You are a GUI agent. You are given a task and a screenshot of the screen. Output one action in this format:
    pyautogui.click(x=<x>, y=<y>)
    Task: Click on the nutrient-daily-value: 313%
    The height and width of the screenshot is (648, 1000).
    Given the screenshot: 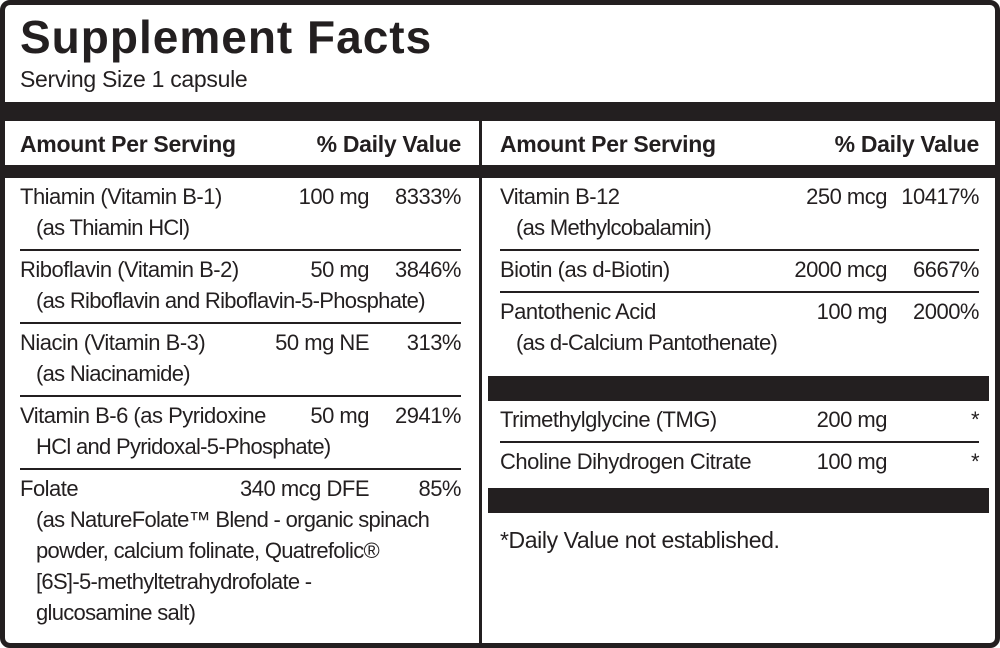 What is the action you would take?
    pyautogui.click(x=434, y=342)
    